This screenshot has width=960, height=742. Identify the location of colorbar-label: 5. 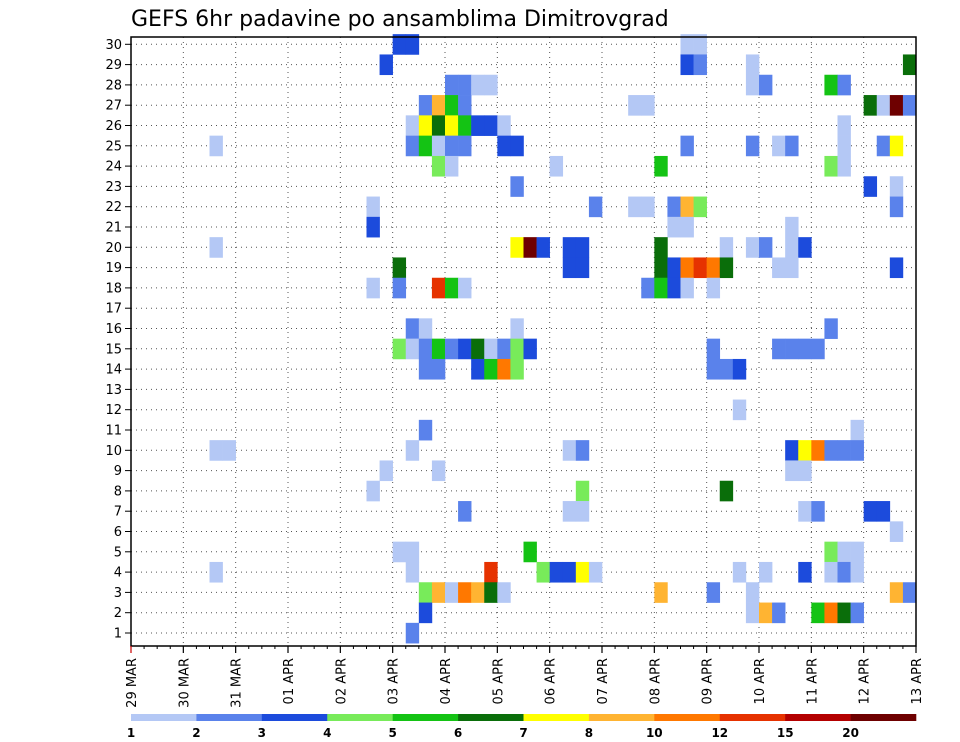
(393, 733).